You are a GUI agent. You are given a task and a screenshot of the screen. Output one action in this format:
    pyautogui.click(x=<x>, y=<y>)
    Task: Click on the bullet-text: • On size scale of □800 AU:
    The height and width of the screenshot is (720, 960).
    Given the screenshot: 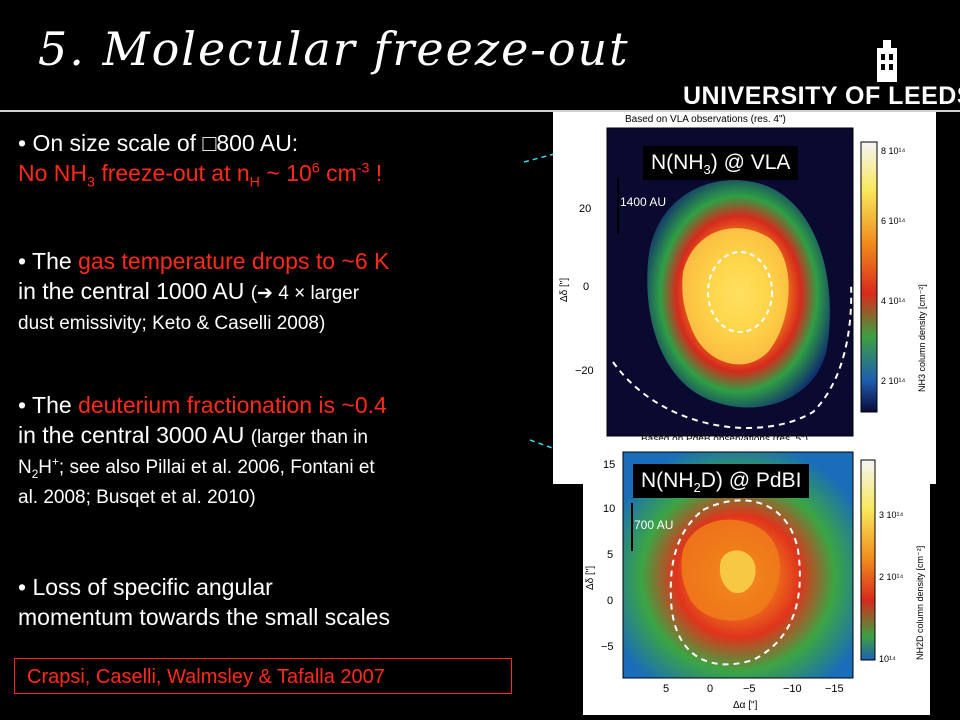 What is the action you would take?
    pyautogui.click(x=158, y=143)
    